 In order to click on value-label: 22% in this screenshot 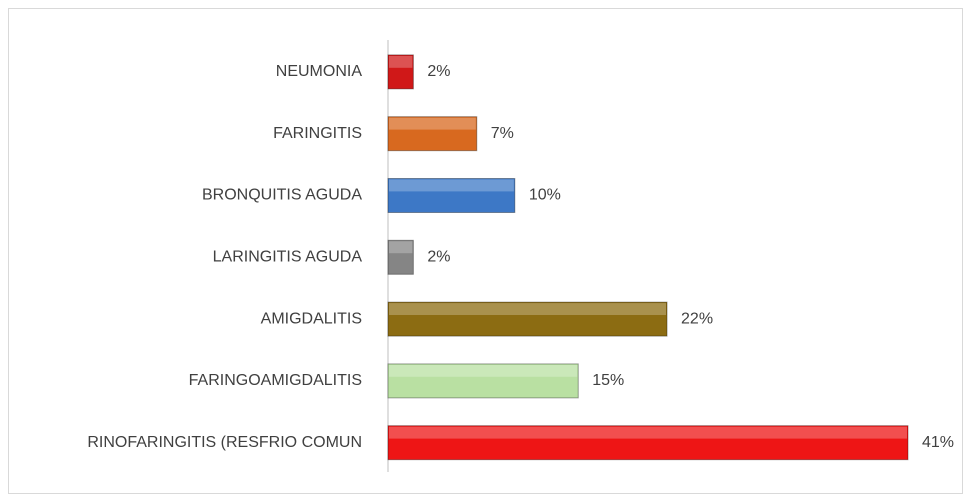, I will do `click(697, 318)`.